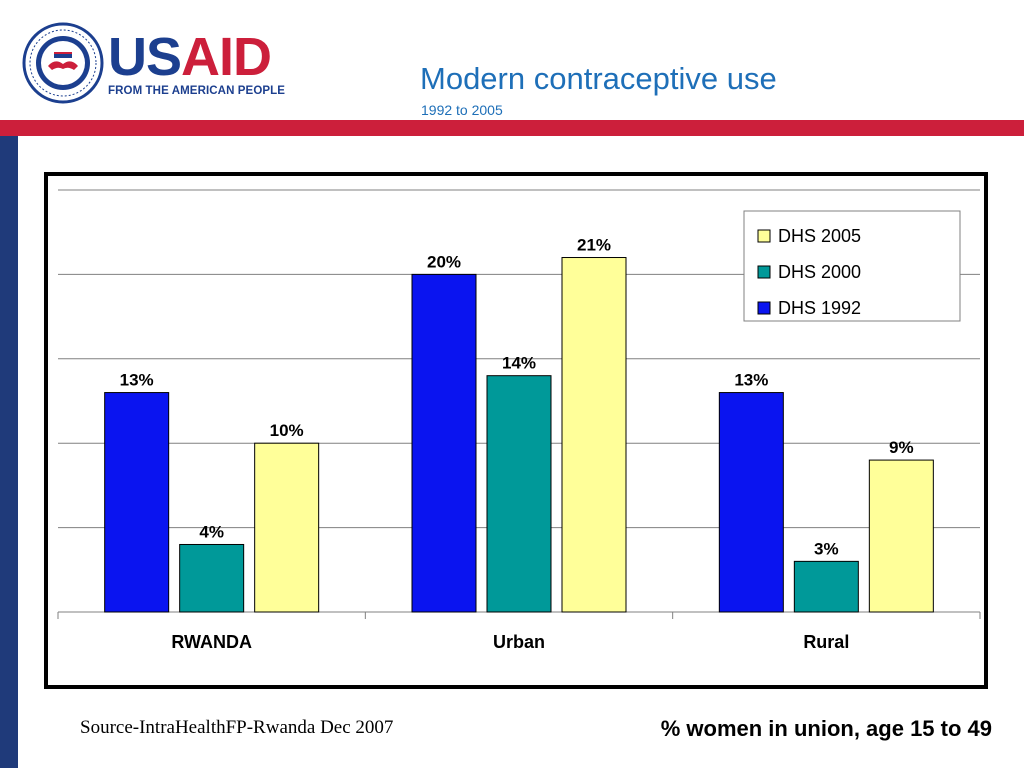  I want to click on bar-value-label: 14%, so click(519, 363).